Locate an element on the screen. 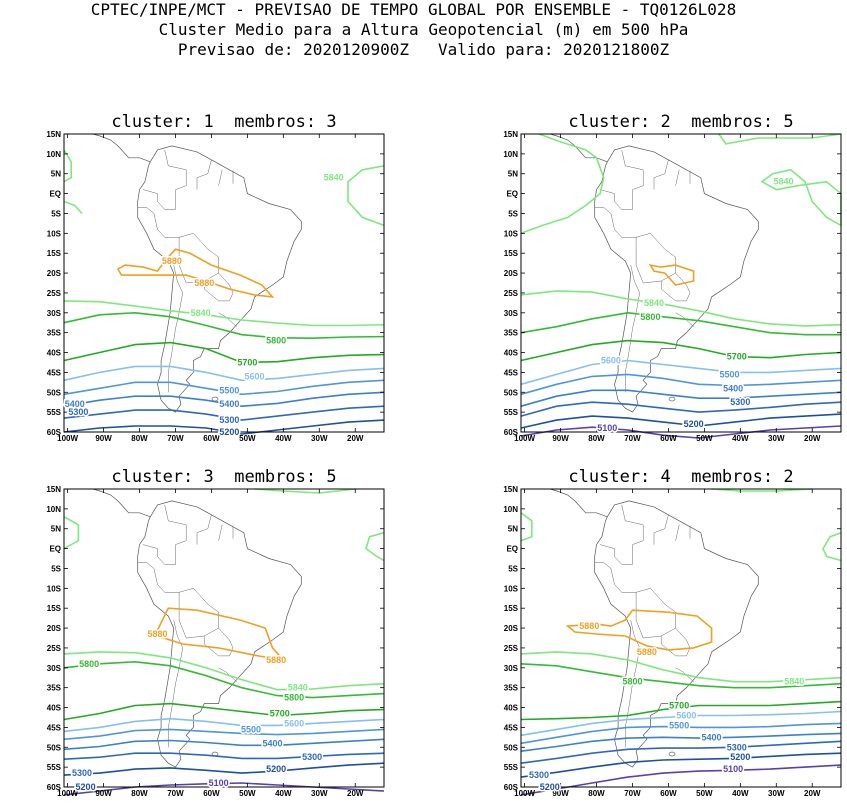  map-frame is located at coordinates (224, 283).